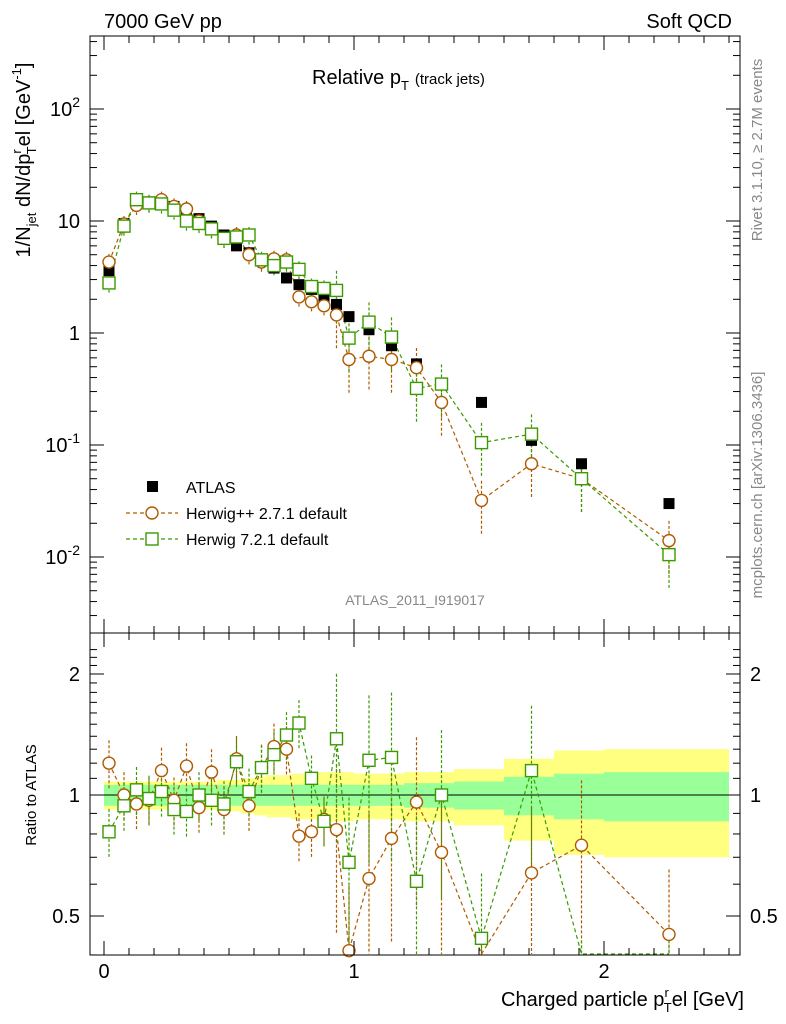 The image size is (786, 1024). Describe the element at coordinates (689, 22) in the screenshot. I see `header-right: Soft QCD` at that location.